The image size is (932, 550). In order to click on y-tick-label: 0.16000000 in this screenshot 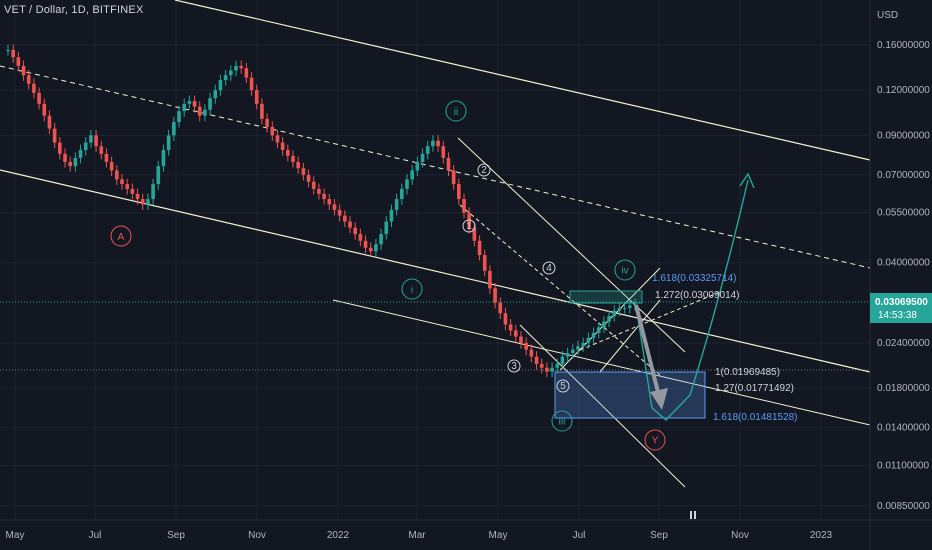, I will do `click(903, 45)`.